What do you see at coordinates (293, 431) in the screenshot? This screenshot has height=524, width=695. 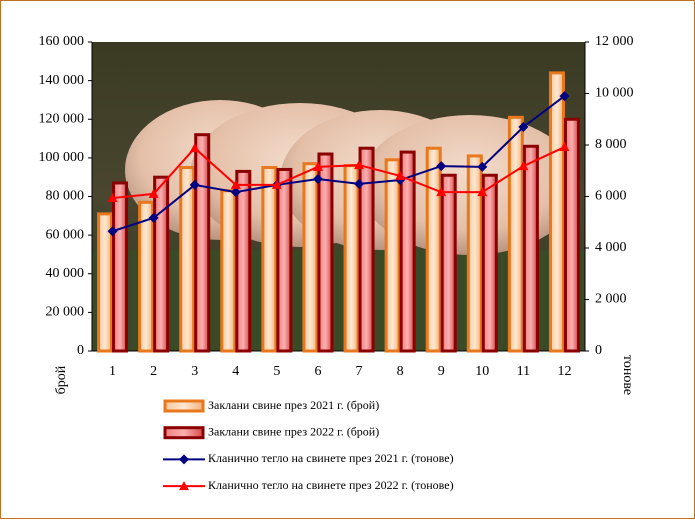 I see `legend-label: Заклани свине през 2022 г. (брой)` at bounding box center [293, 431].